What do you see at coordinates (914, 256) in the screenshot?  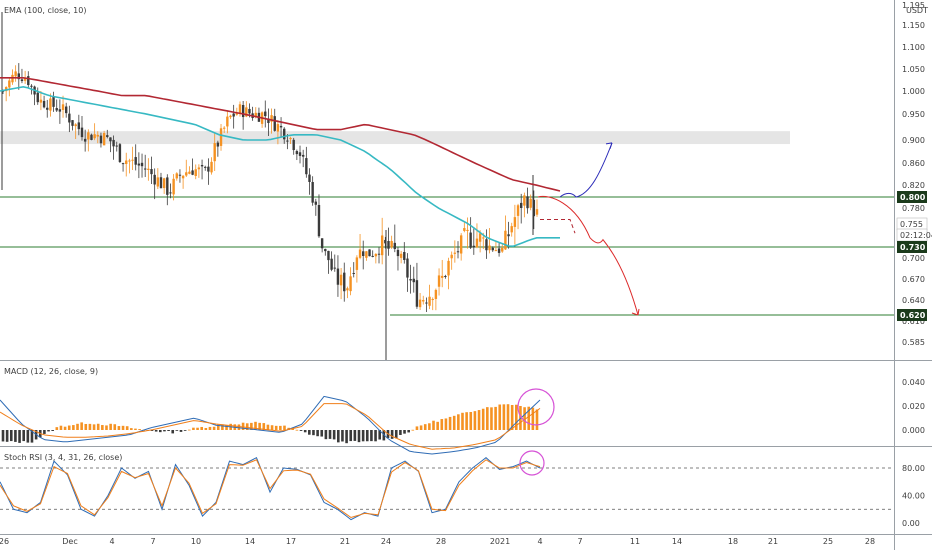 I see `price-tags: 0.800 0.755 02:12:04 0.730 0.620` at bounding box center [914, 256].